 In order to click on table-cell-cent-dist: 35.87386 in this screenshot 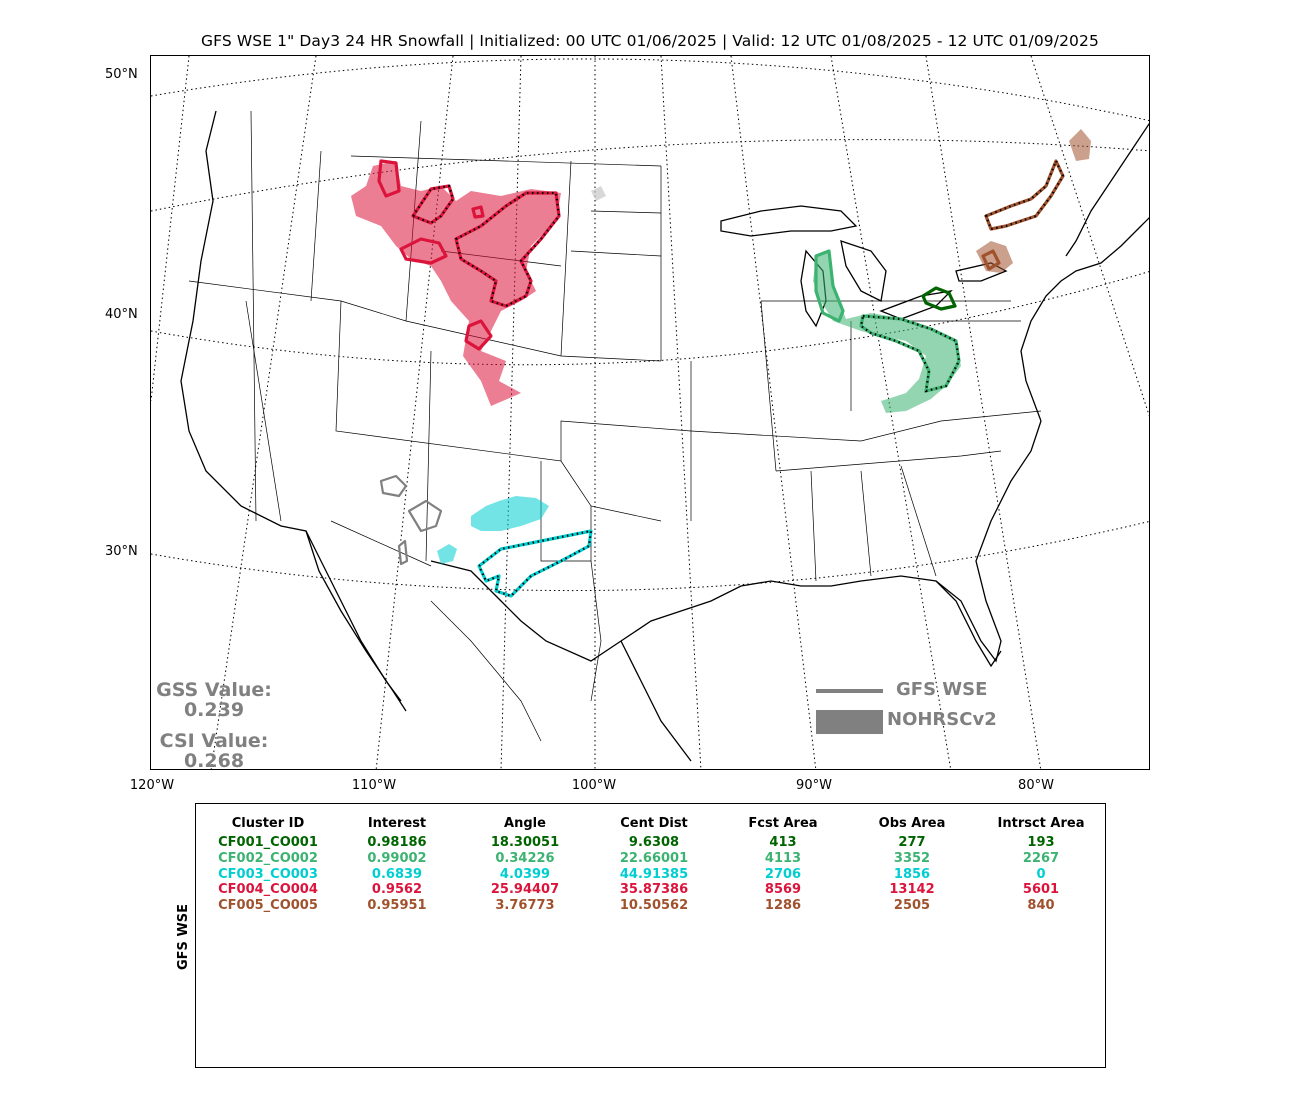, I will do `click(654, 890)`.